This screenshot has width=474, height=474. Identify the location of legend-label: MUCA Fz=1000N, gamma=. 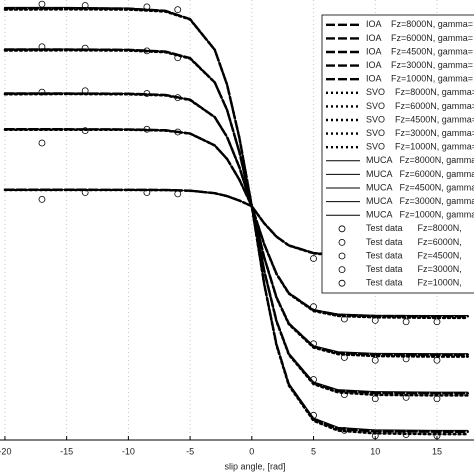
(420, 215).